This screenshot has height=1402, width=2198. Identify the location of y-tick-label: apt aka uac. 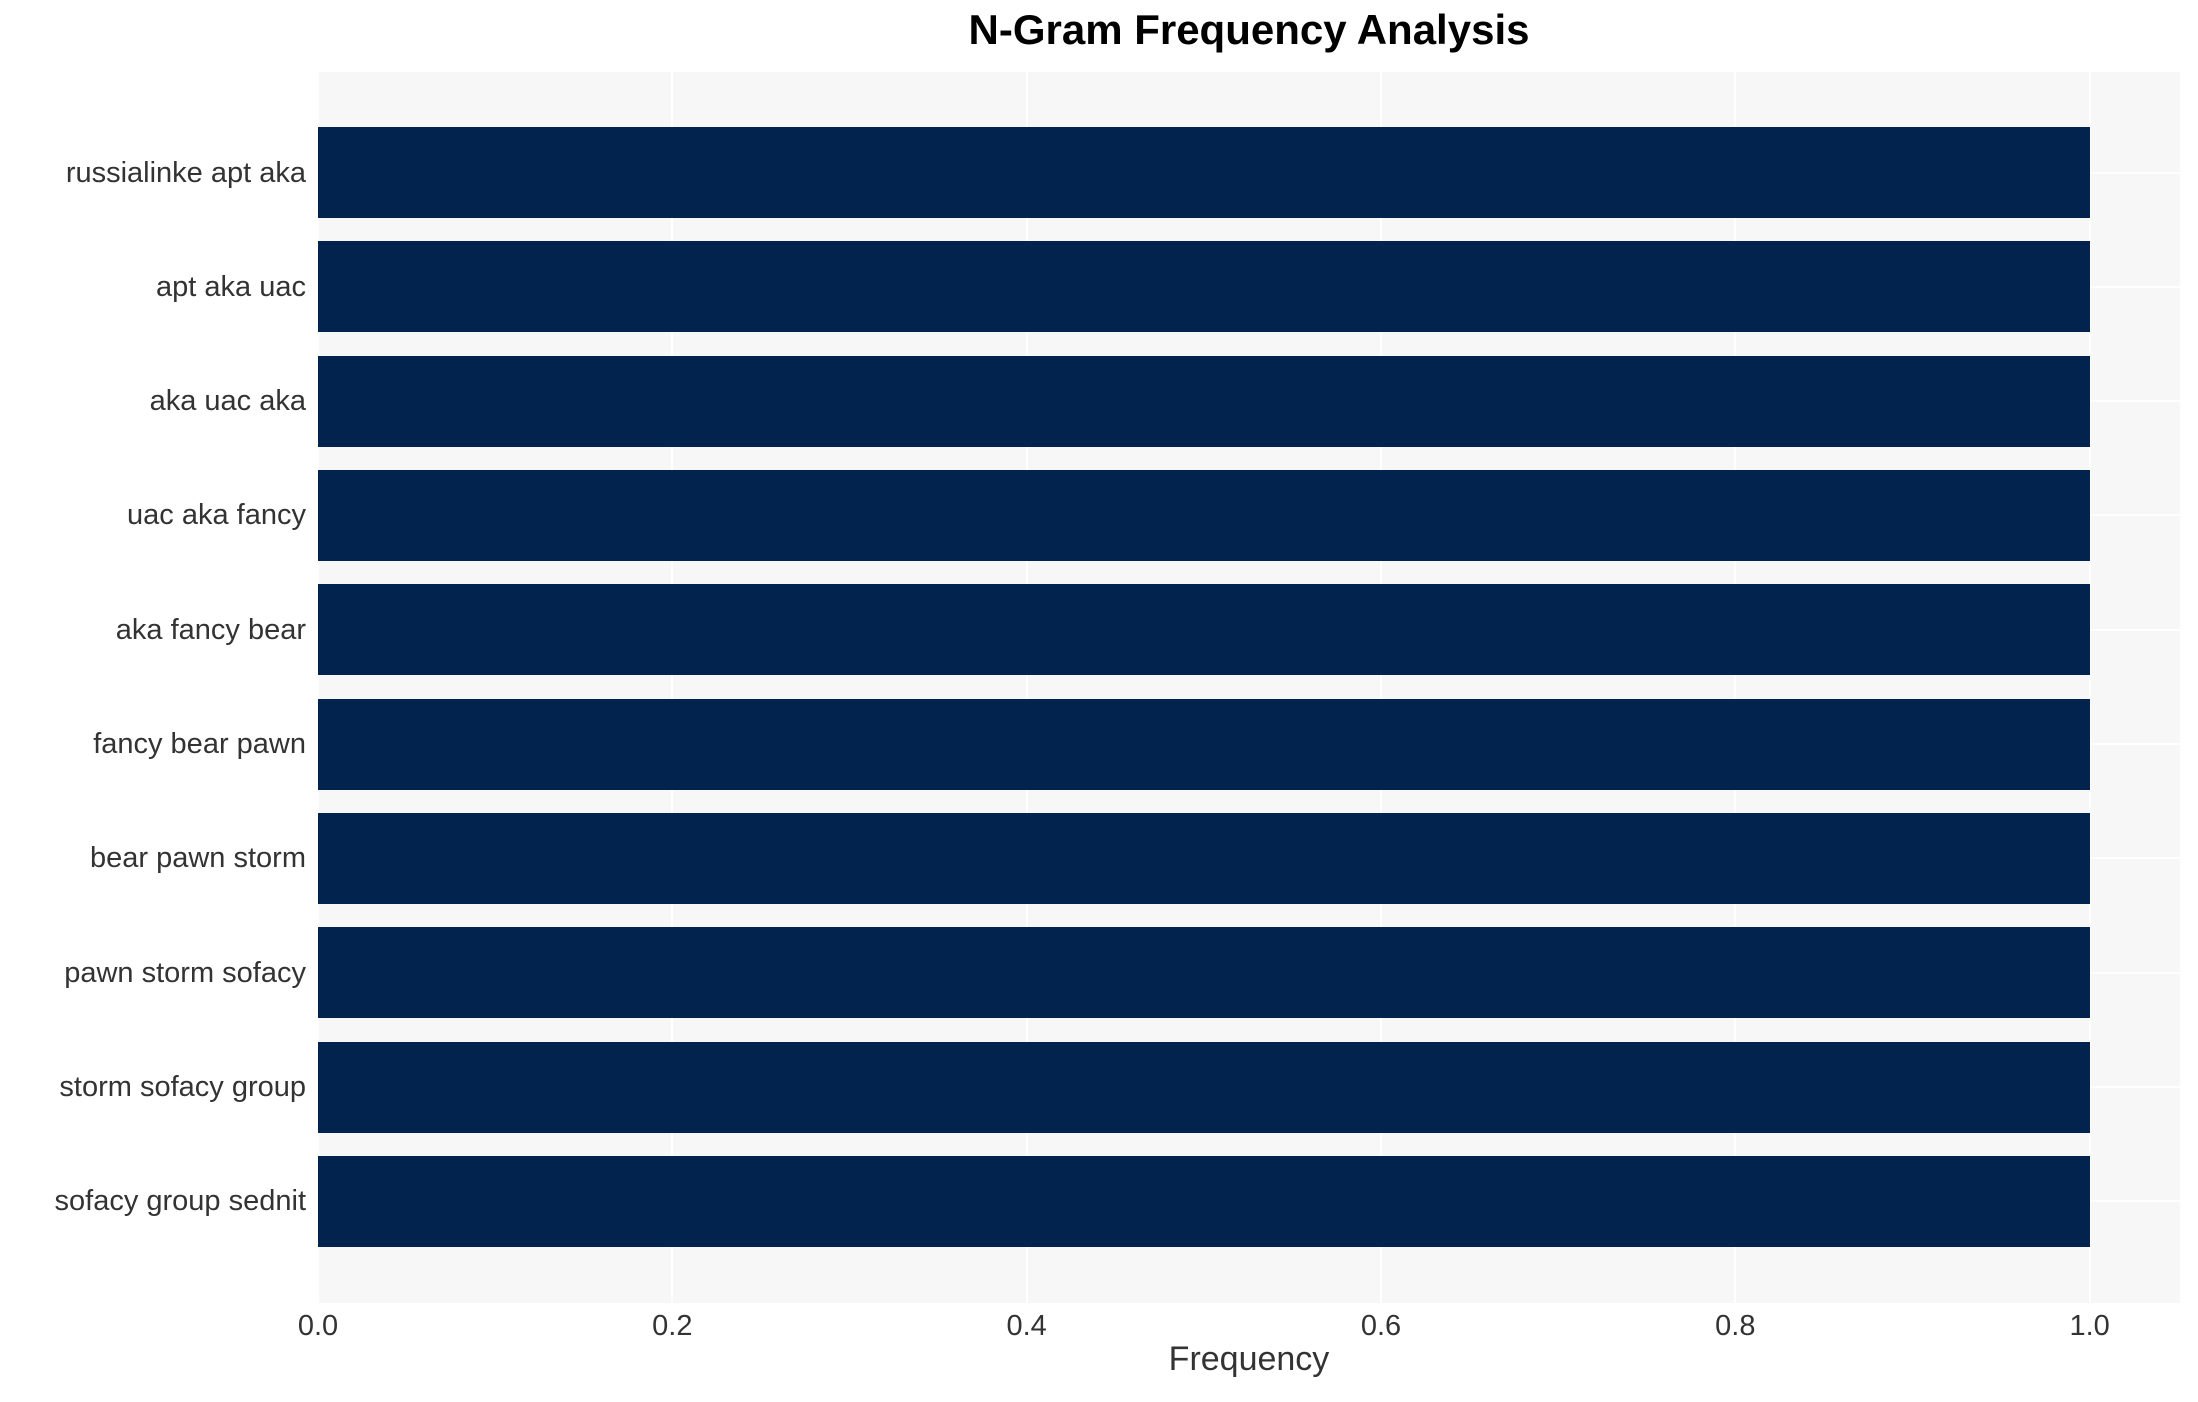
(231, 286).